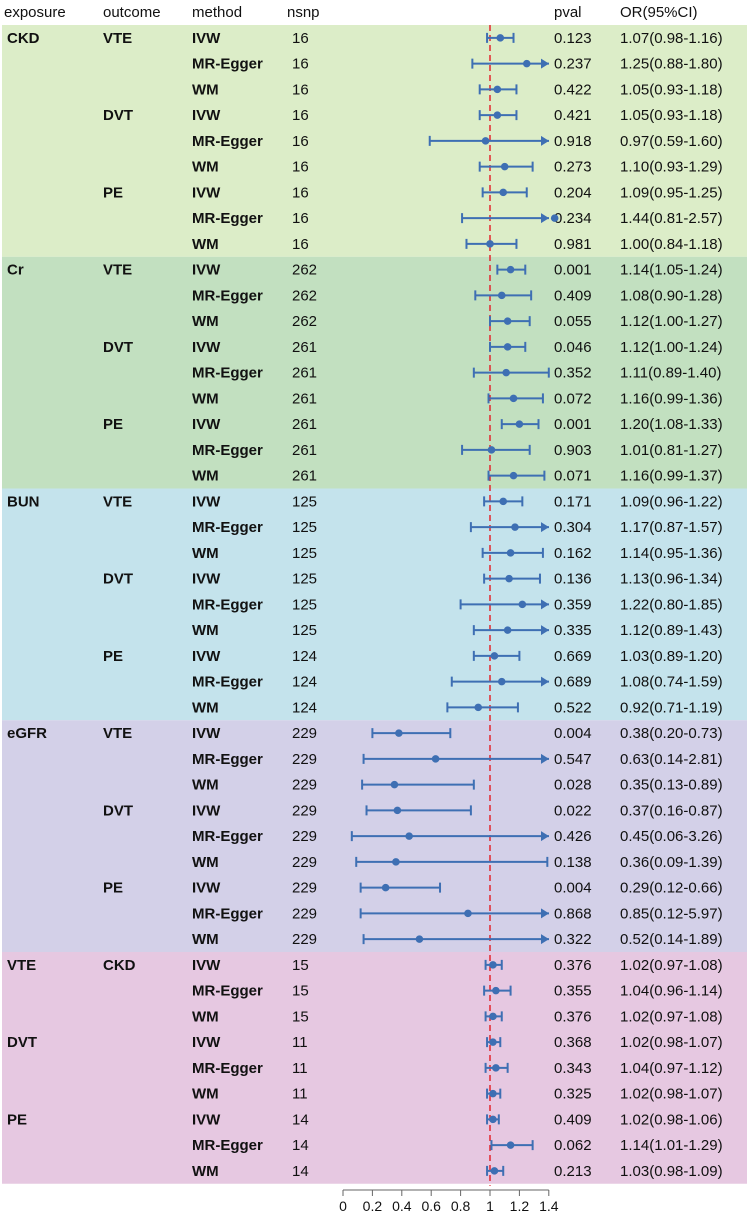 The width and height of the screenshot is (750, 1213). I want to click on exposure-label: BUN, so click(23, 501).